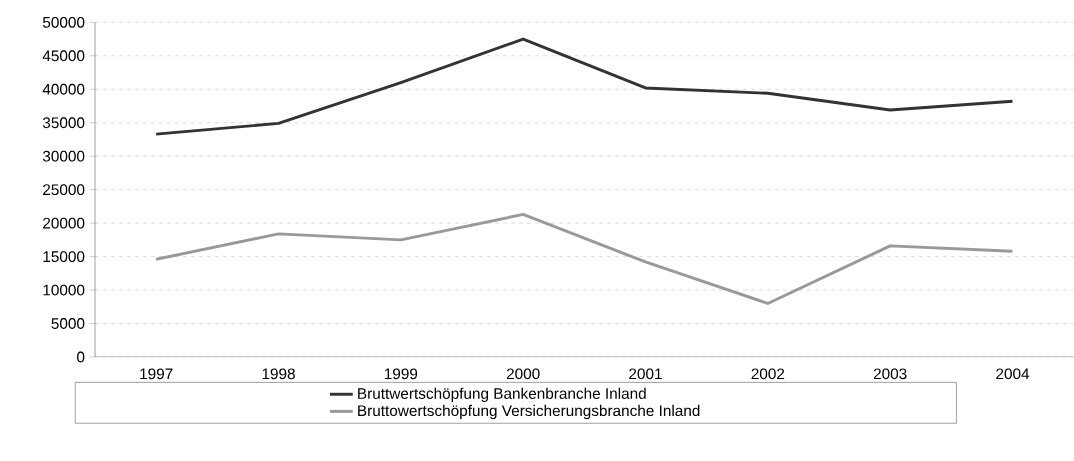 The height and width of the screenshot is (461, 1074). Describe the element at coordinates (523, 374) in the screenshot. I see `x-tick-label: 2000` at that location.